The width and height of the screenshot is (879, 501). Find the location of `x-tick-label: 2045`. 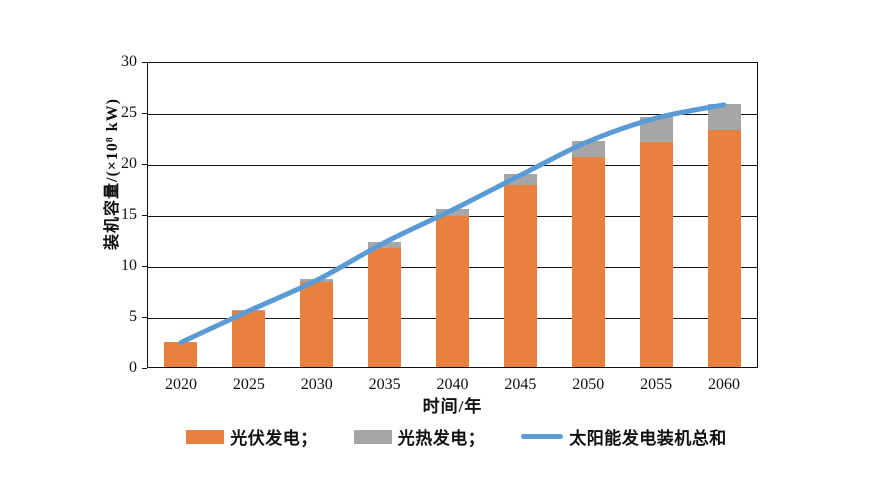

x-tick-label: 2045 is located at coordinates (520, 384).